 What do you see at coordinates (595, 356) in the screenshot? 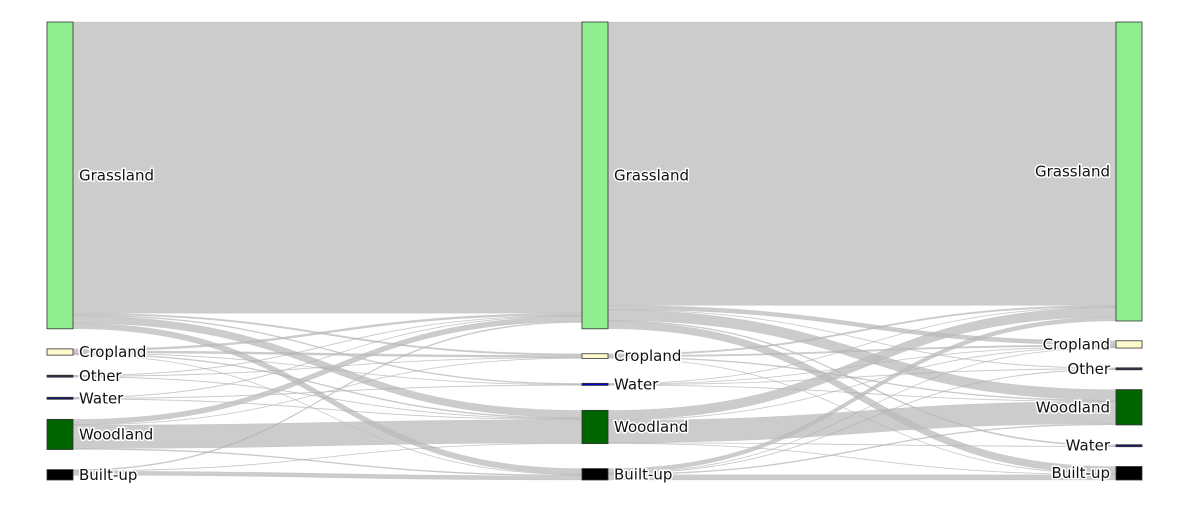
I see `node-s1-cropland` at bounding box center [595, 356].